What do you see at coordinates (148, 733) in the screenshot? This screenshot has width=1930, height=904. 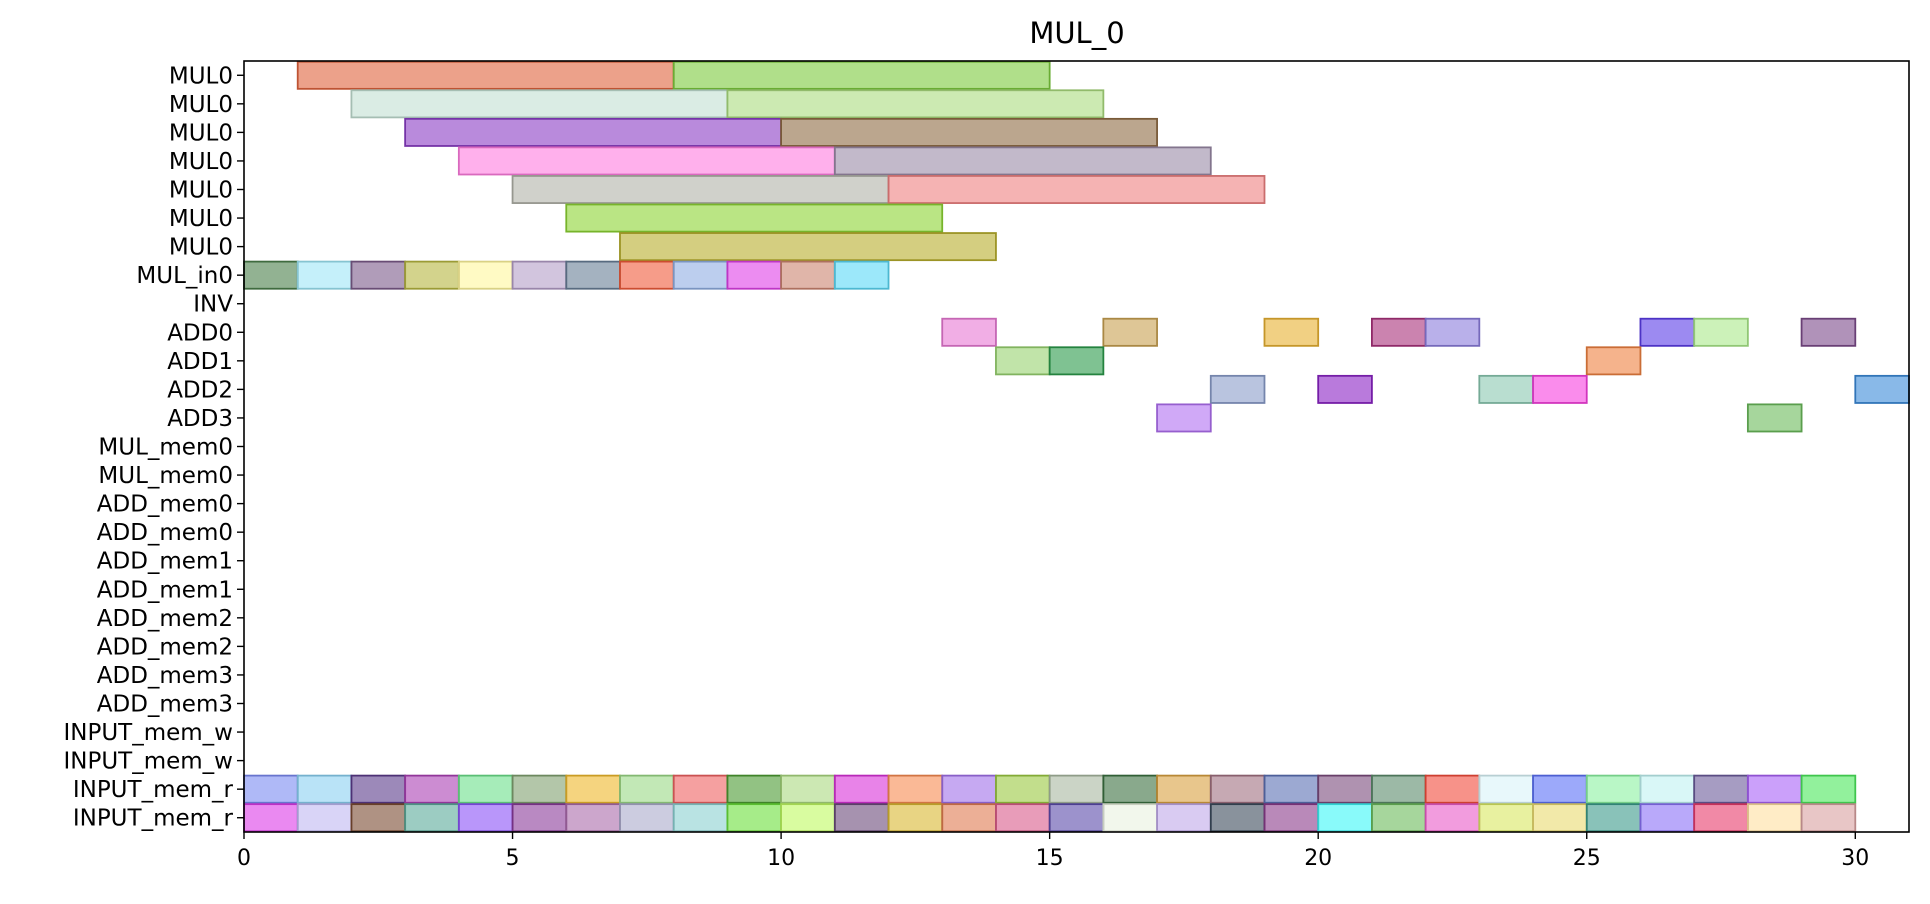 I see `y-tick-label: INPUT_mem_w` at bounding box center [148, 733].